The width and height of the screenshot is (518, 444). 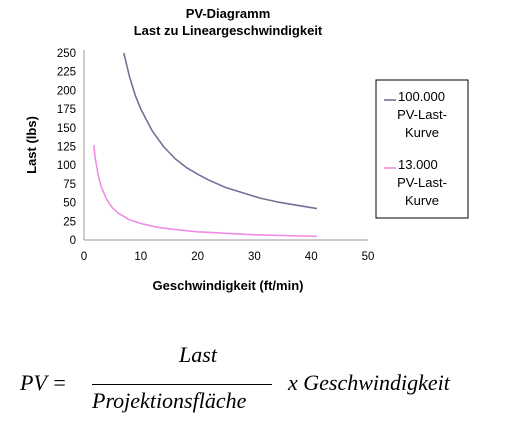 What do you see at coordinates (69, 222) in the screenshot?
I see `y-tick-label: 25` at bounding box center [69, 222].